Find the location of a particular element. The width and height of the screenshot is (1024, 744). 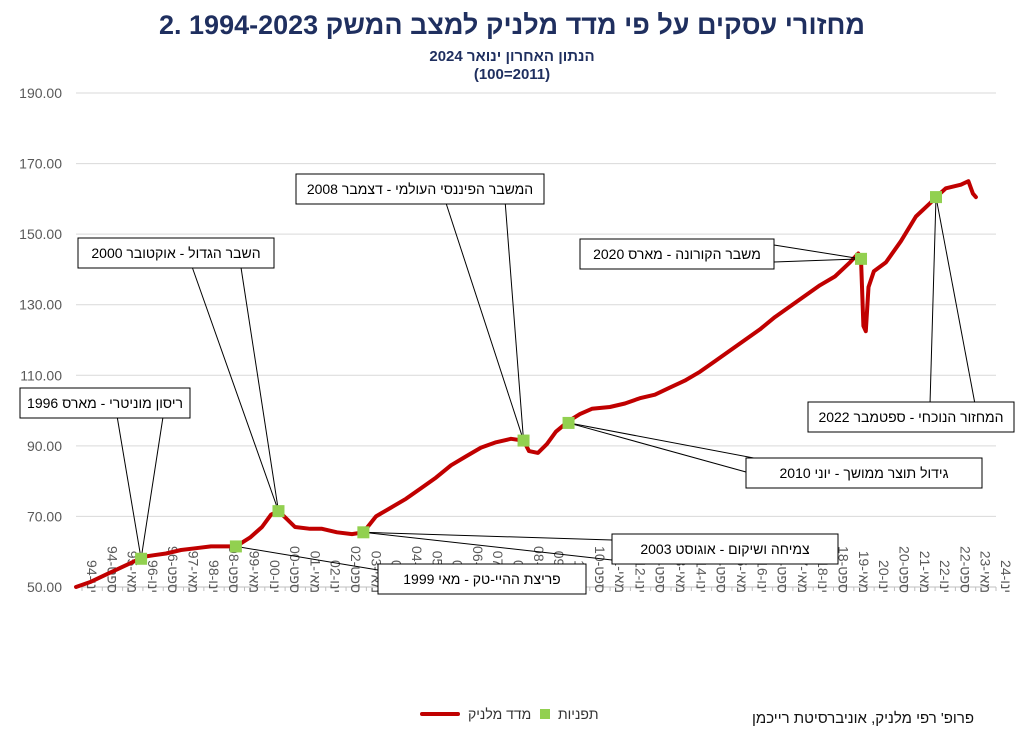

x-tick-label: מאי-21 is located at coordinates (925, 572).